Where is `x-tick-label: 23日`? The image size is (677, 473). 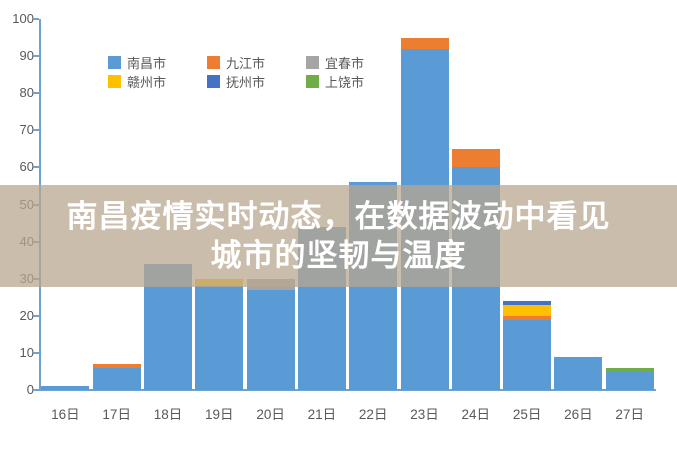
x-tick-label: 23日 is located at coordinates (424, 414).